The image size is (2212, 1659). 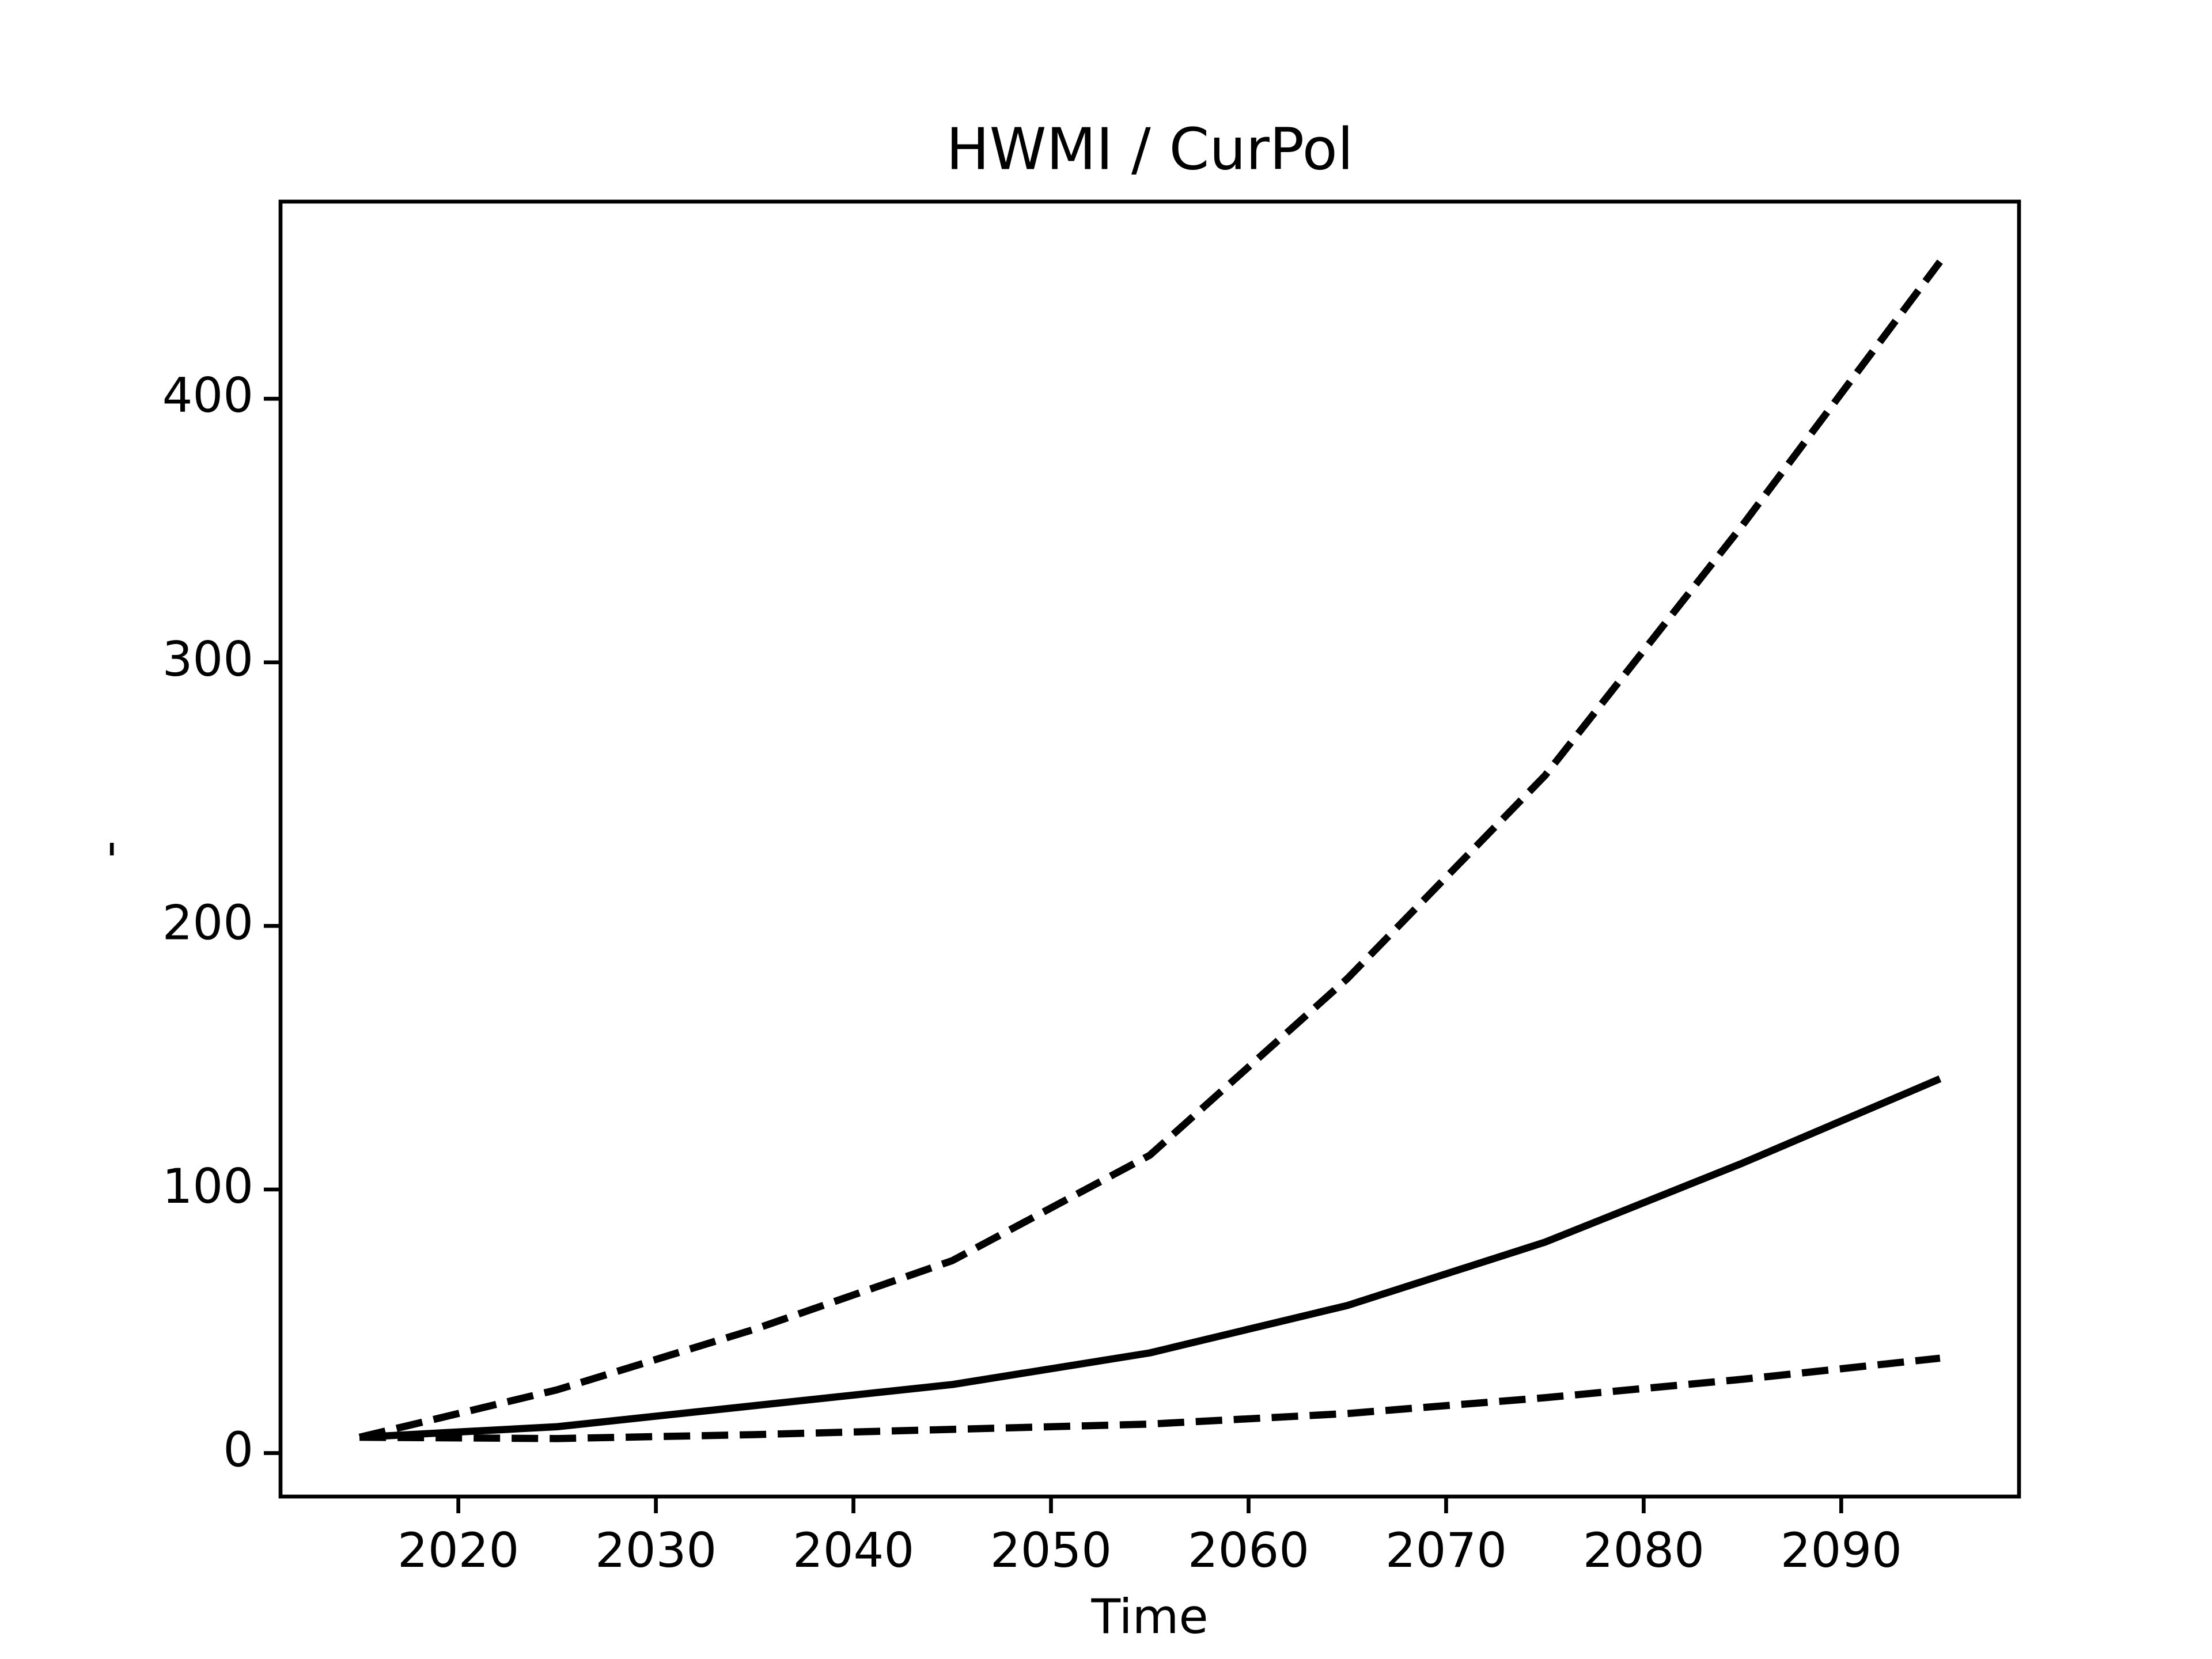 What do you see at coordinates (656, 1550) in the screenshot?
I see `x-tick-label: 2030` at bounding box center [656, 1550].